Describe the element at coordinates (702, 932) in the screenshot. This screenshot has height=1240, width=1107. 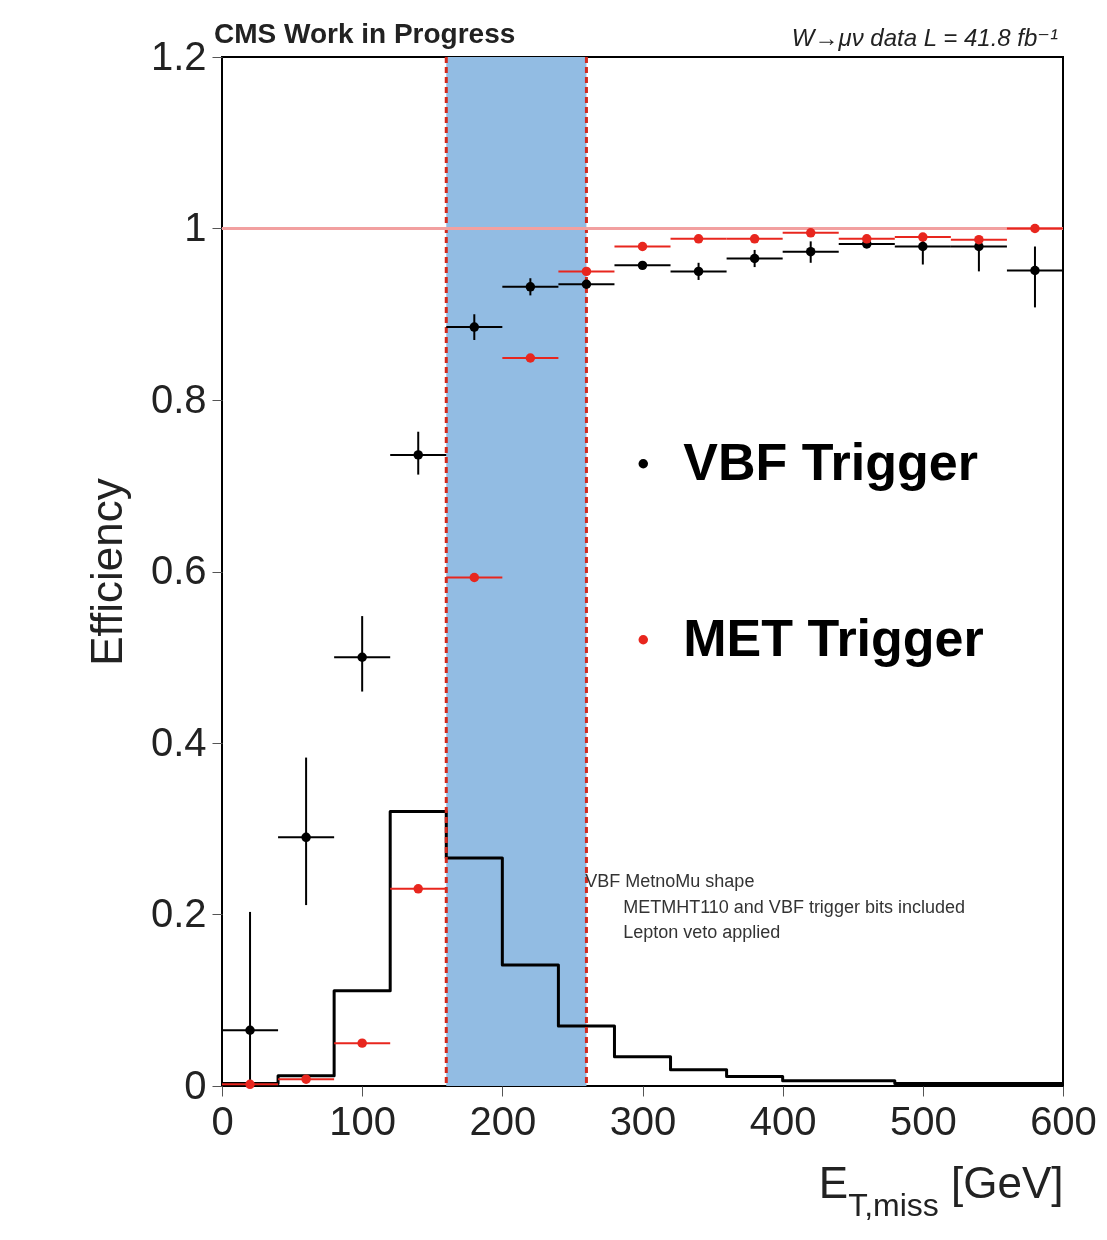
I see `annotation: Lepton veto applied` at that location.